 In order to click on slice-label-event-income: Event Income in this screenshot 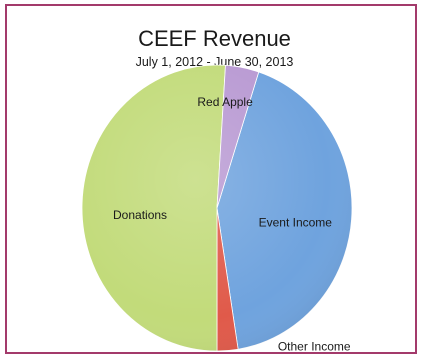, I will do `click(296, 222)`.